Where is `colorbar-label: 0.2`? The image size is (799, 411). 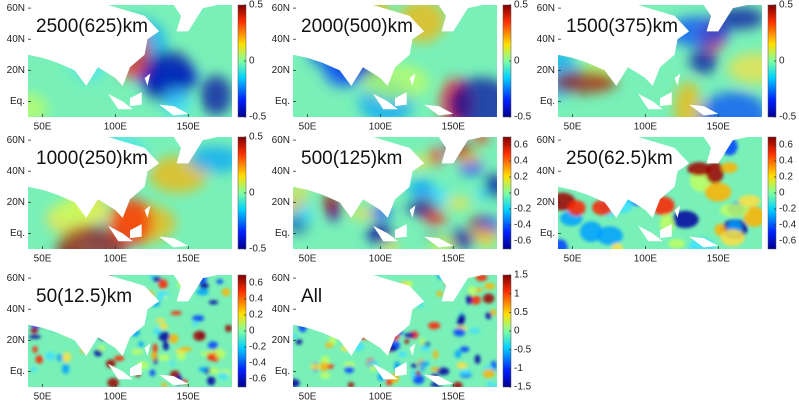 colorbar-label: 0.2 is located at coordinates (786, 177).